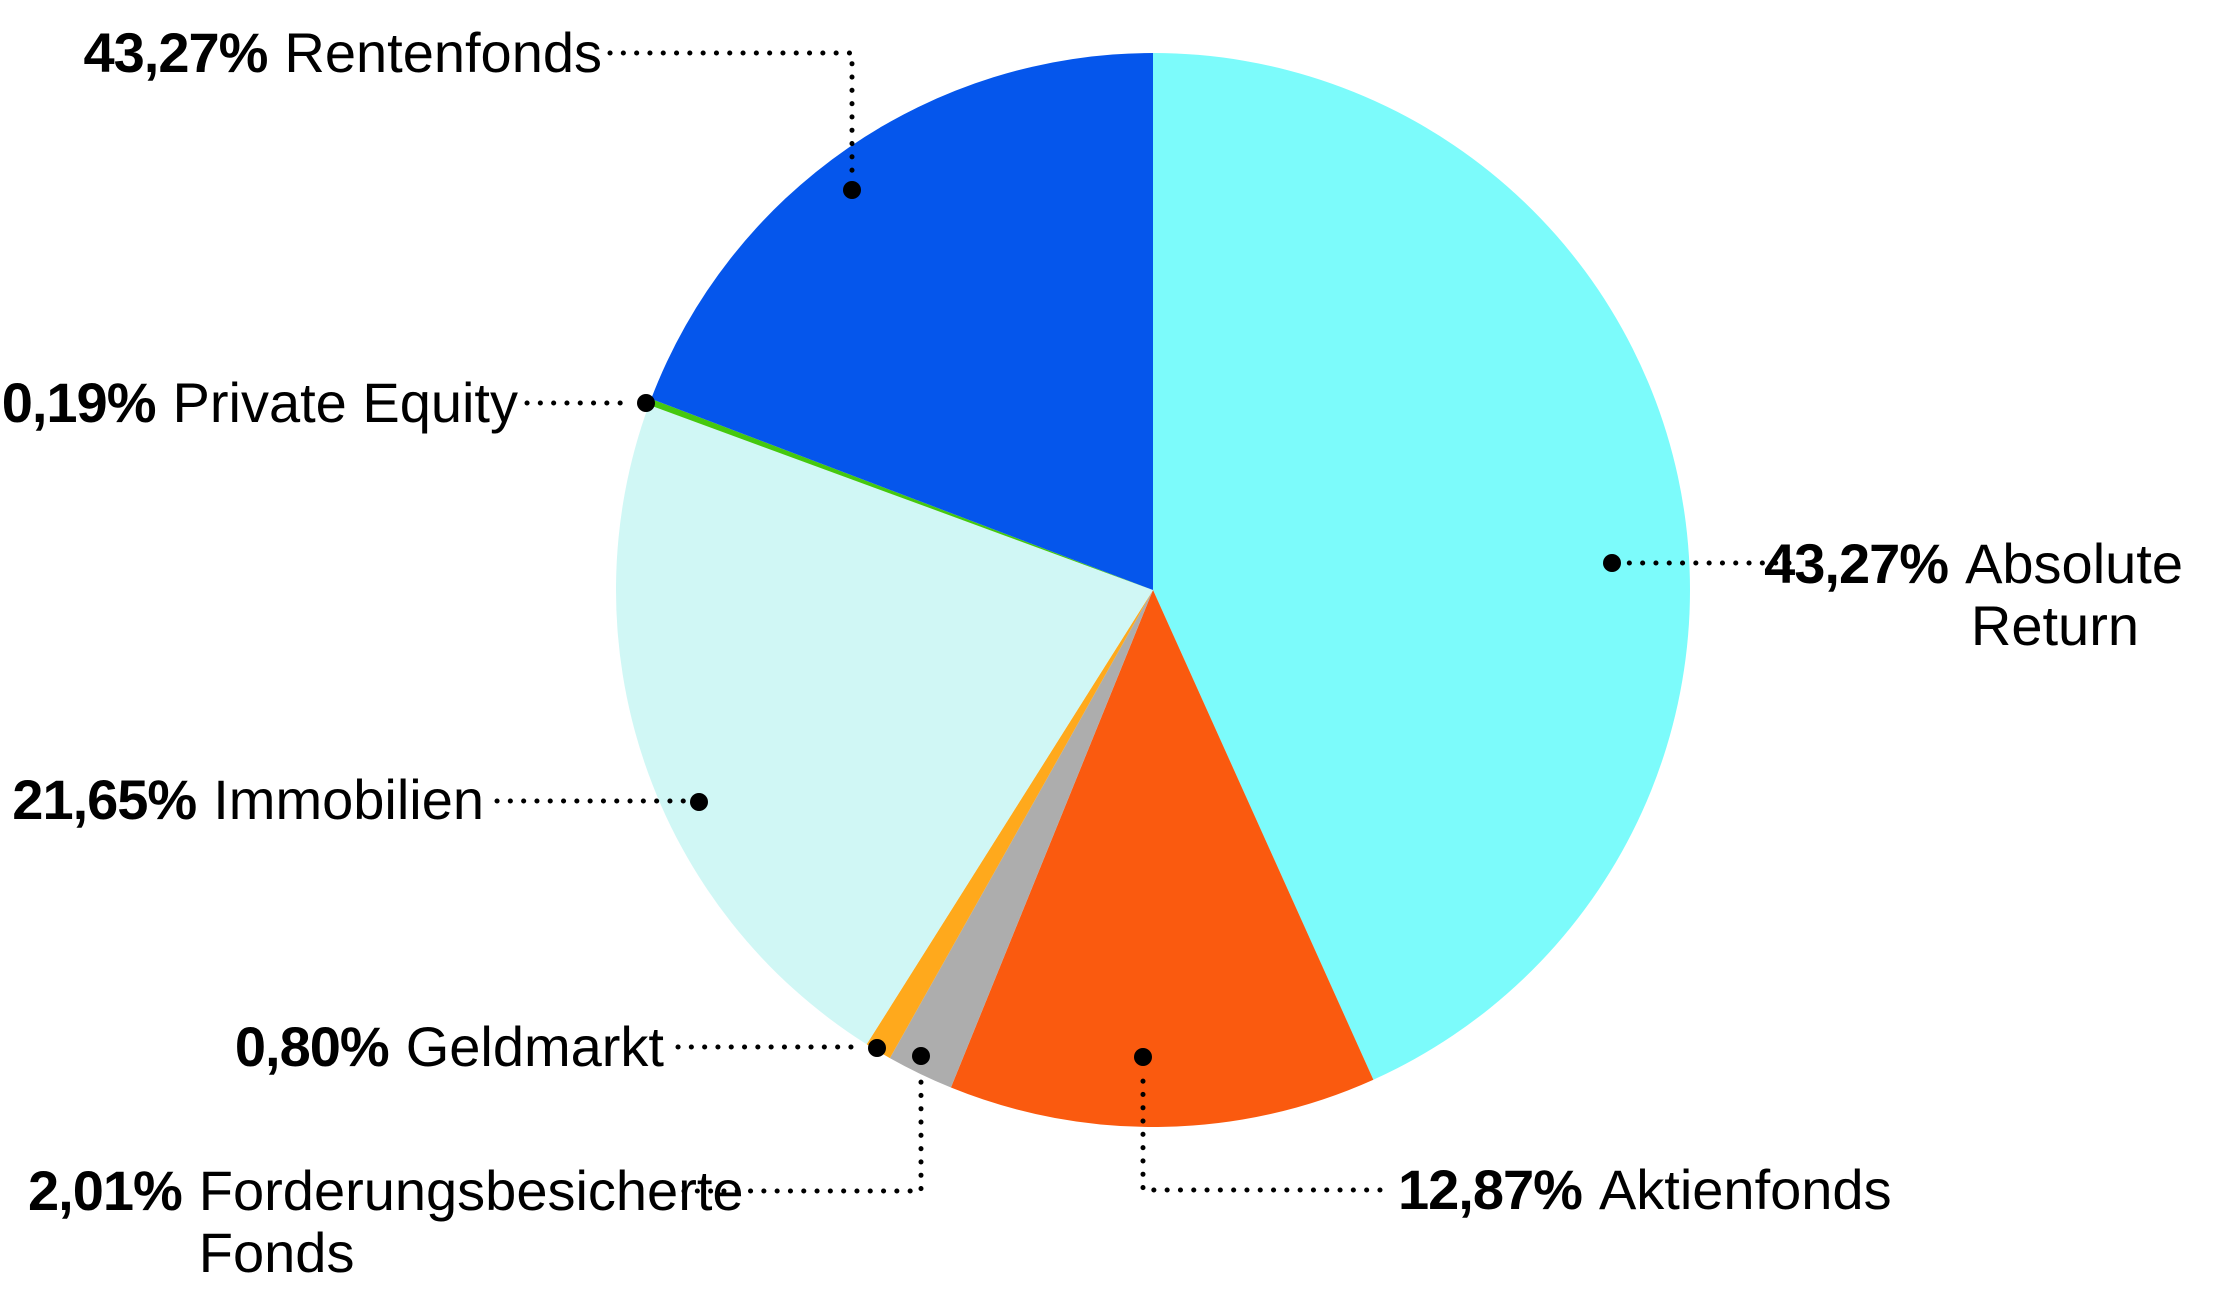 The image size is (2213, 1292). Describe the element at coordinates (902, 321) in the screenshot. I see `slice-rentenfonds` at that location.